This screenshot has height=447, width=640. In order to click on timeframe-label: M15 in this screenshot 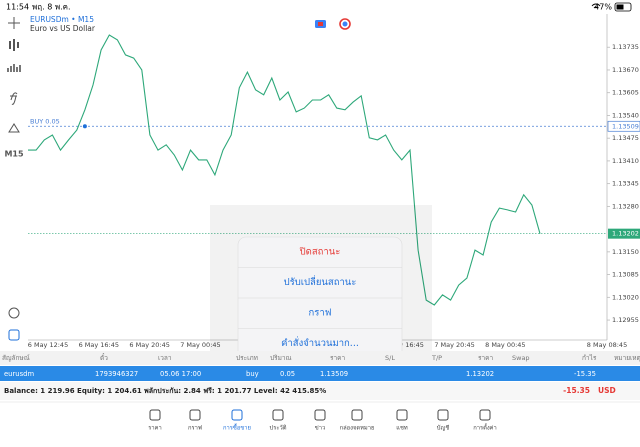, I will do `click(14, 154)`.